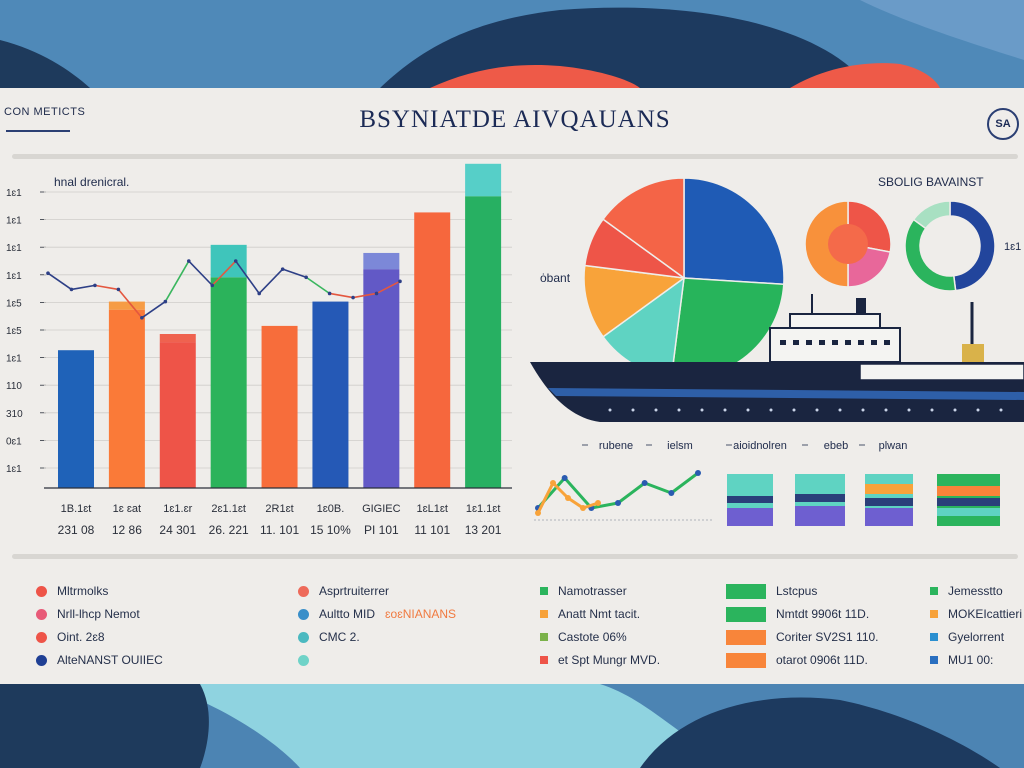 This screenshot has height=768, width=1024. I want to click on pie-side-label: ȯbant, so click(555, 278).